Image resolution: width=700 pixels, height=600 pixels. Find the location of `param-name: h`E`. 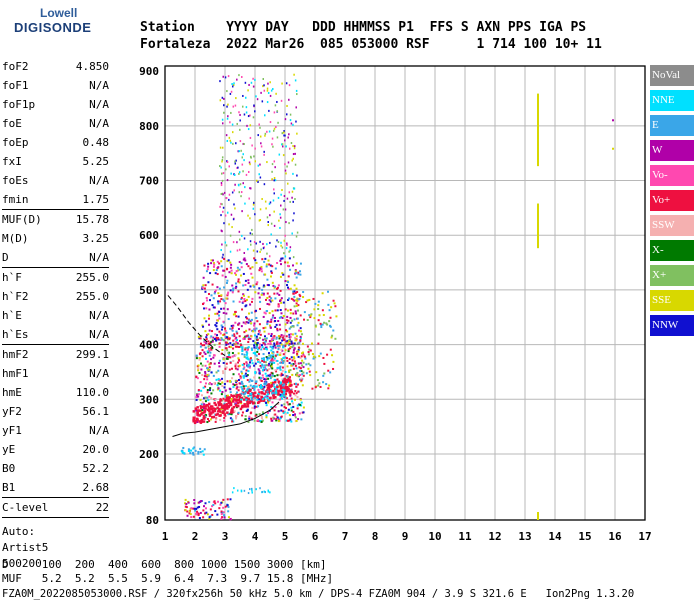

param-name: h`E is located at coordinates (12, 315).